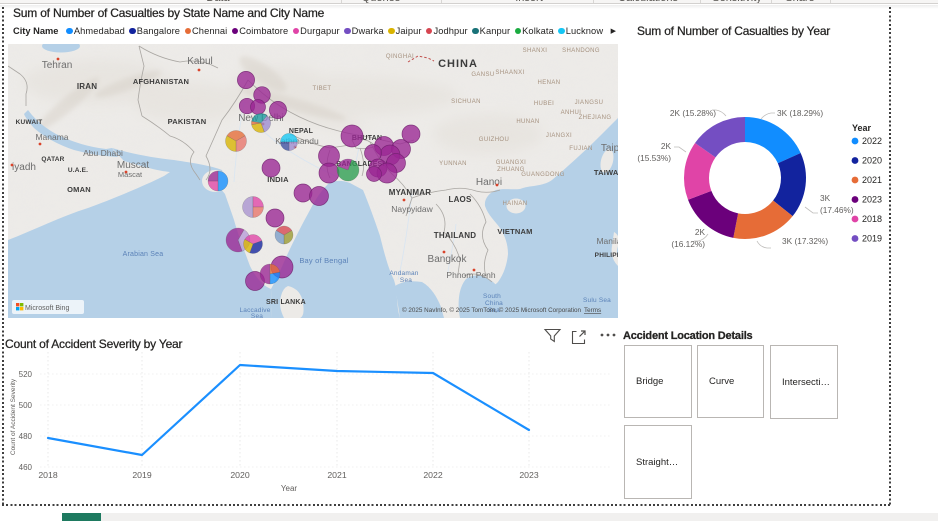  I want to click on svg-text: BANGLADESH, so click(361, 164).